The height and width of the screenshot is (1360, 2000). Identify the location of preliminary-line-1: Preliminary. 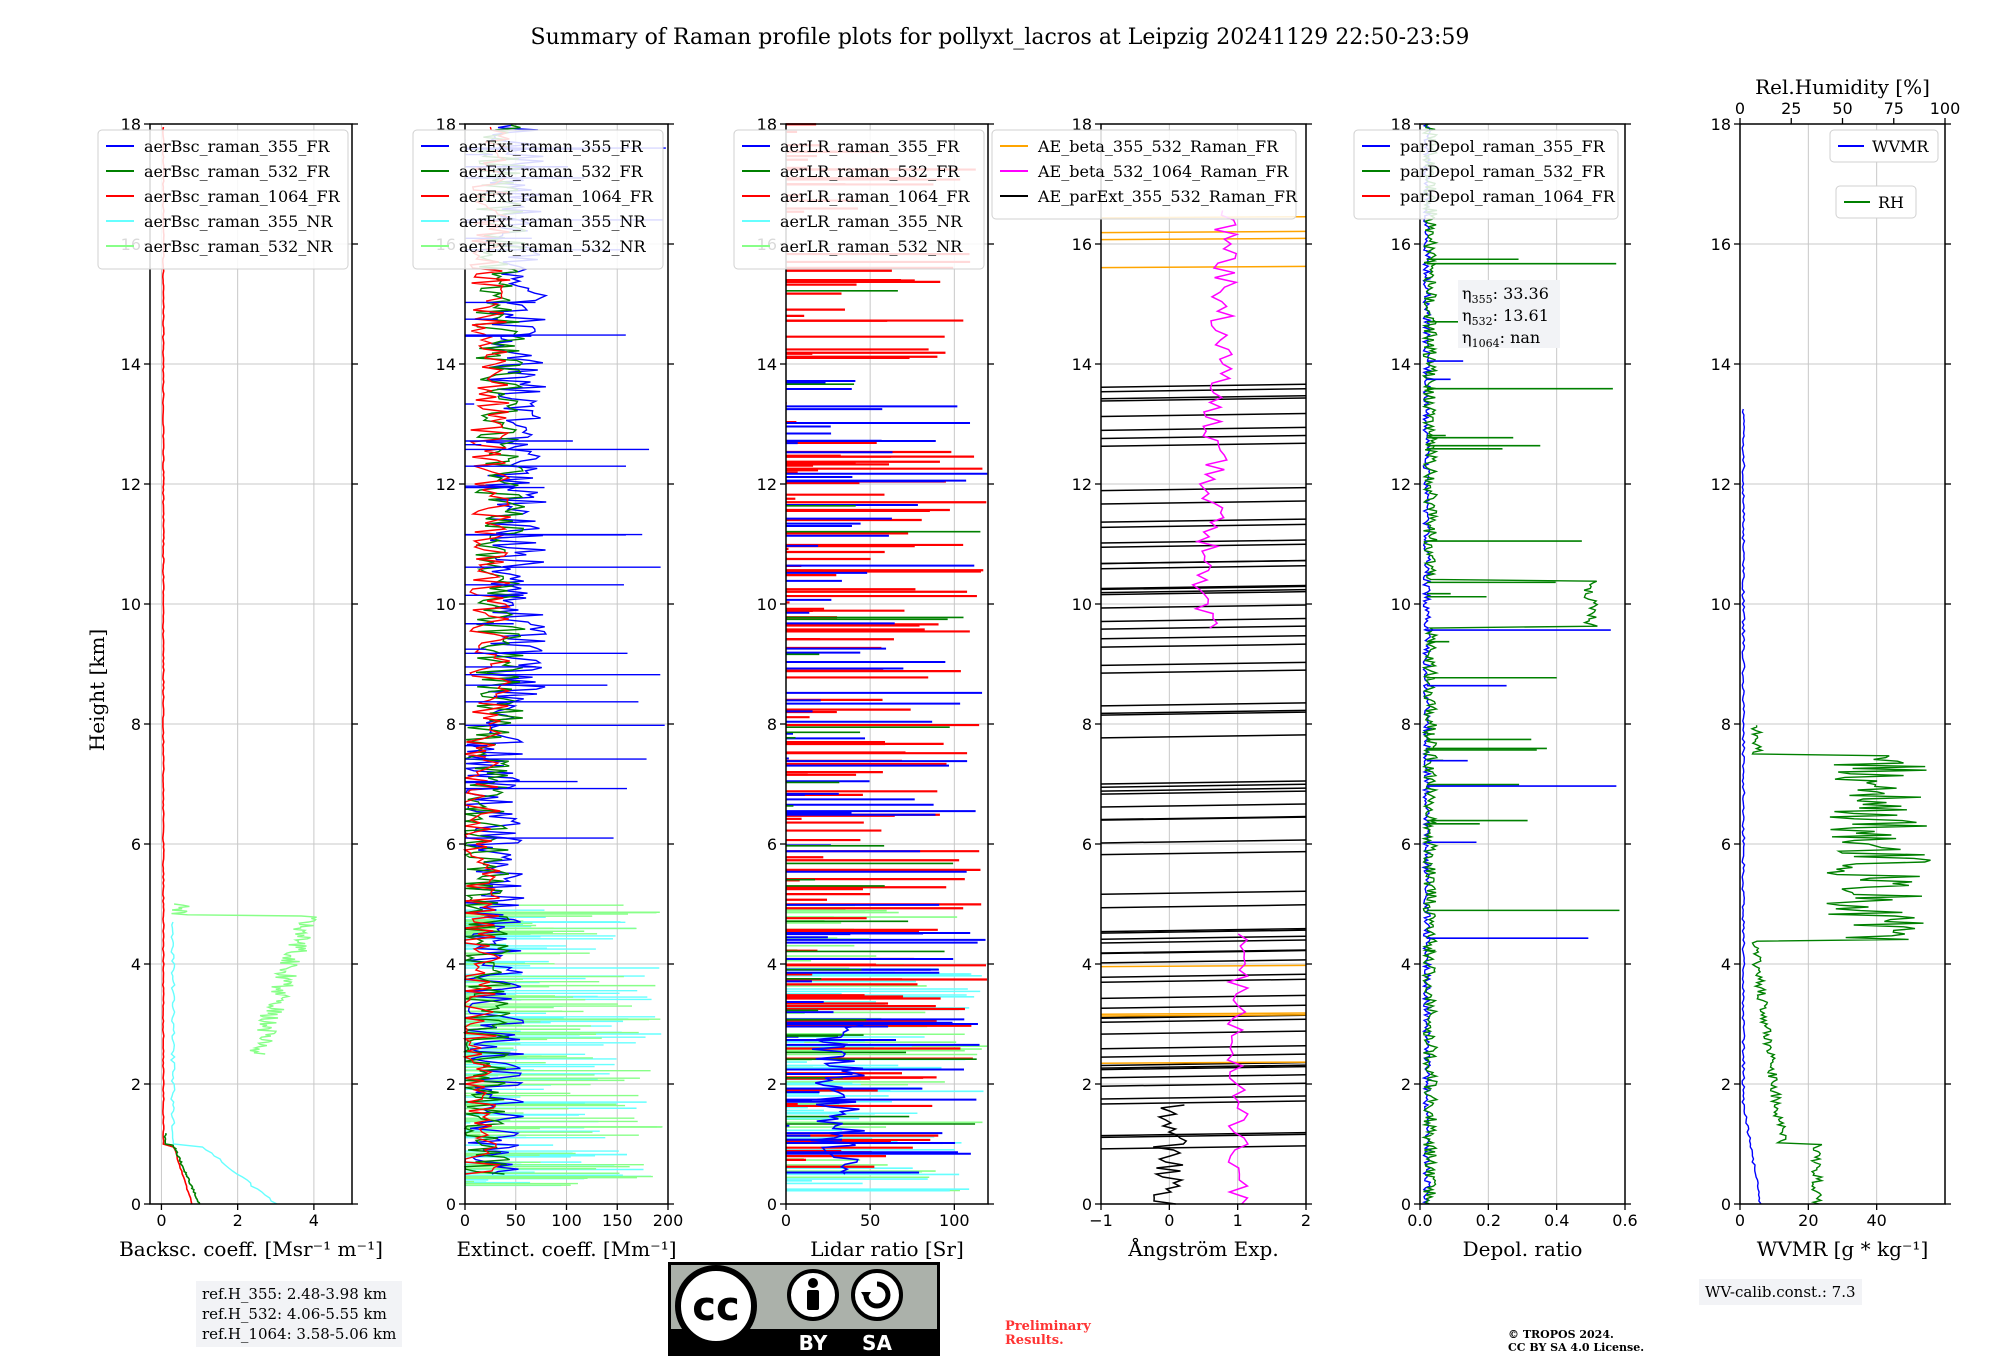
(1048, 1326).